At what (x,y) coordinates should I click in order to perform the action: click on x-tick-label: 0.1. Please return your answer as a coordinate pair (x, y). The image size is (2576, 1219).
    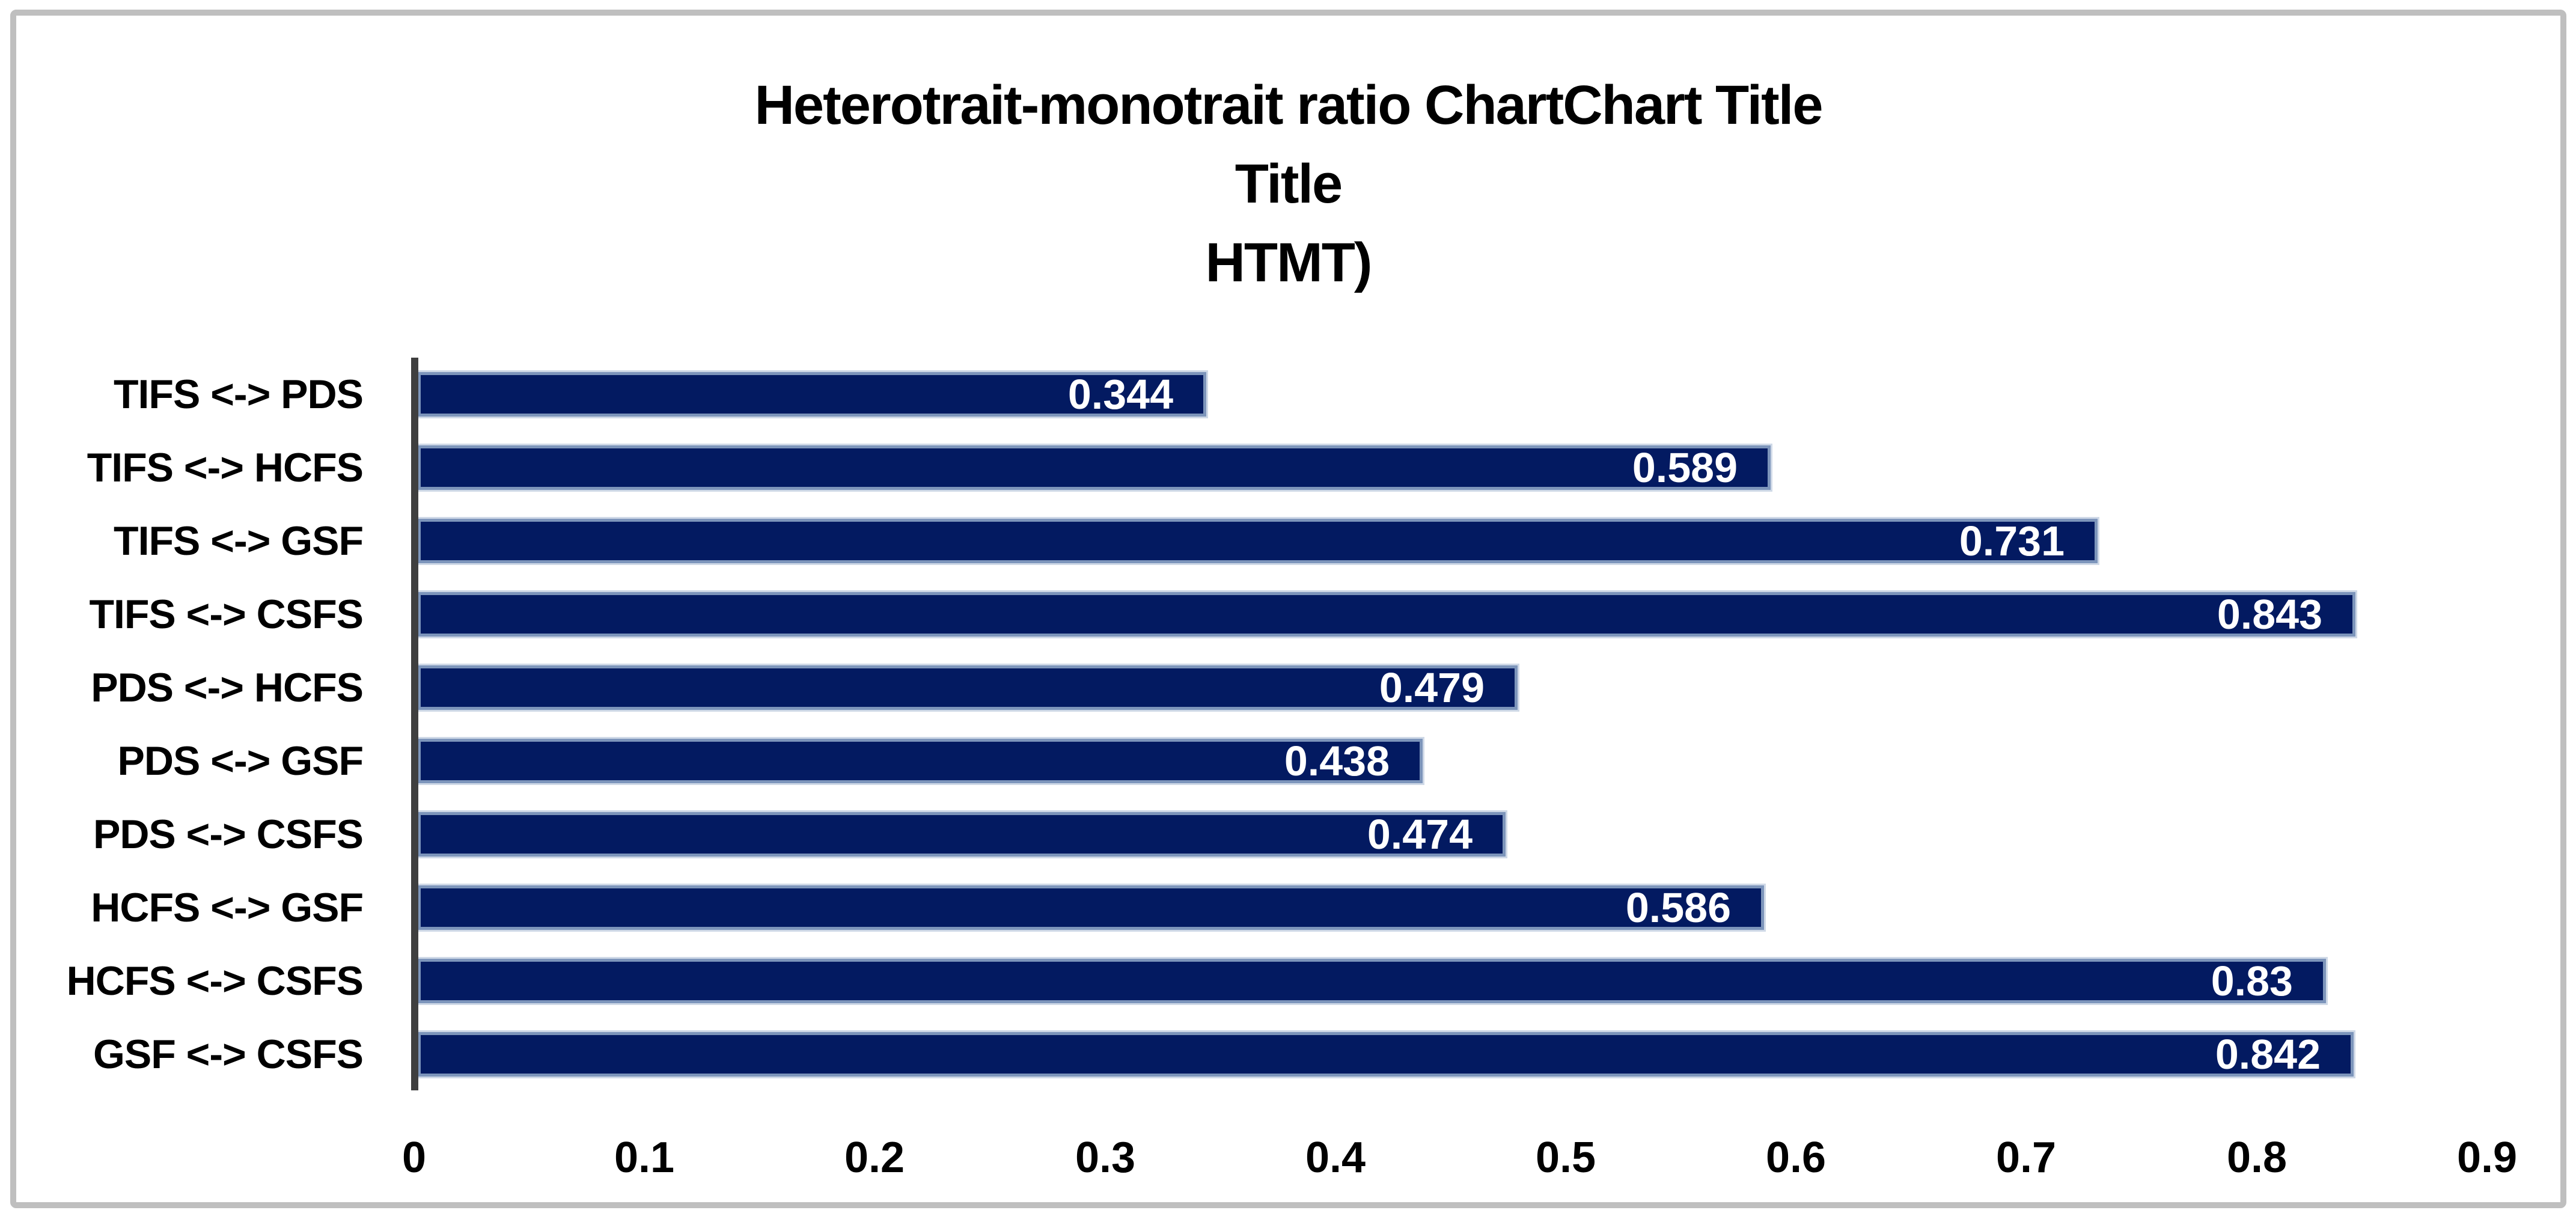
    Looking at the image, I should click on (644, 1158).